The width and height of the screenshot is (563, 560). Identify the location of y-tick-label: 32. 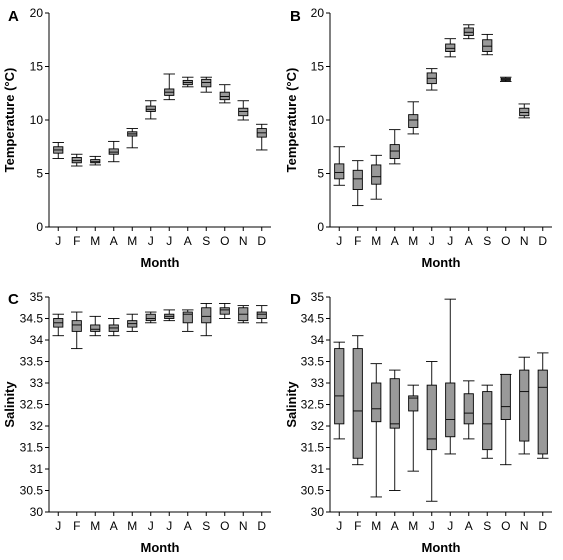
(37, 426).